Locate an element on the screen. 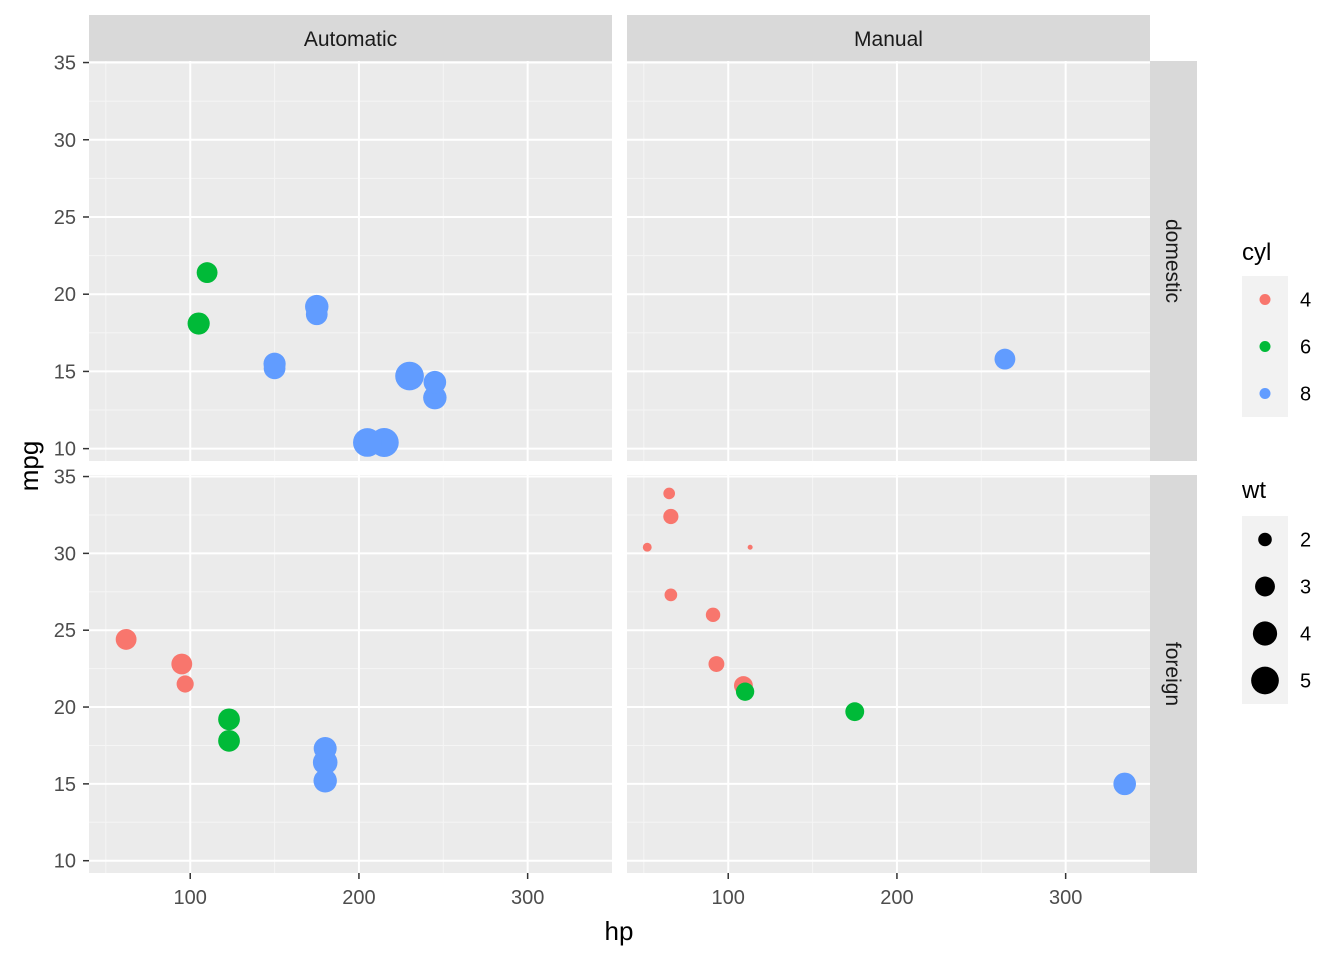 This screenshot has width=1344, height=960. legend-title-wt: wt is located at coordinates (1253, 490).